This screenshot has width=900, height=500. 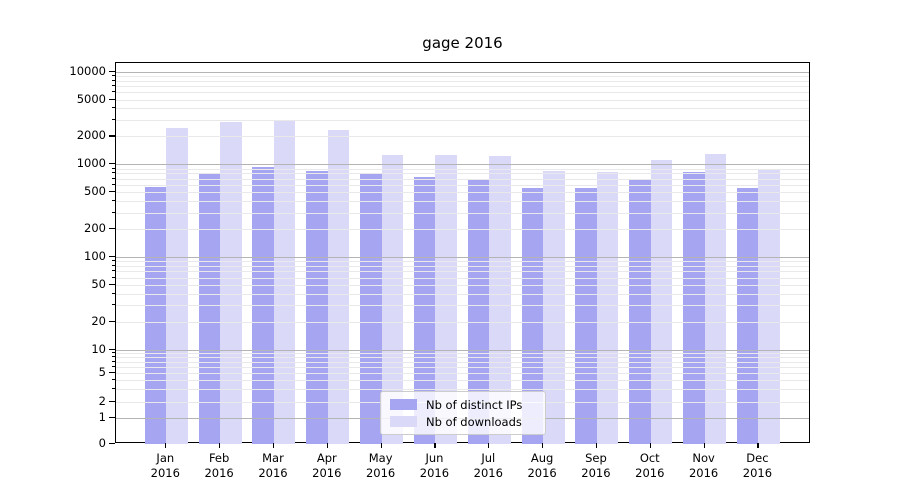 What do you see at coordinates (102, 401) in the screenshot?
I see `y-tick-label-2: 2` at bounding box center [102, 401].